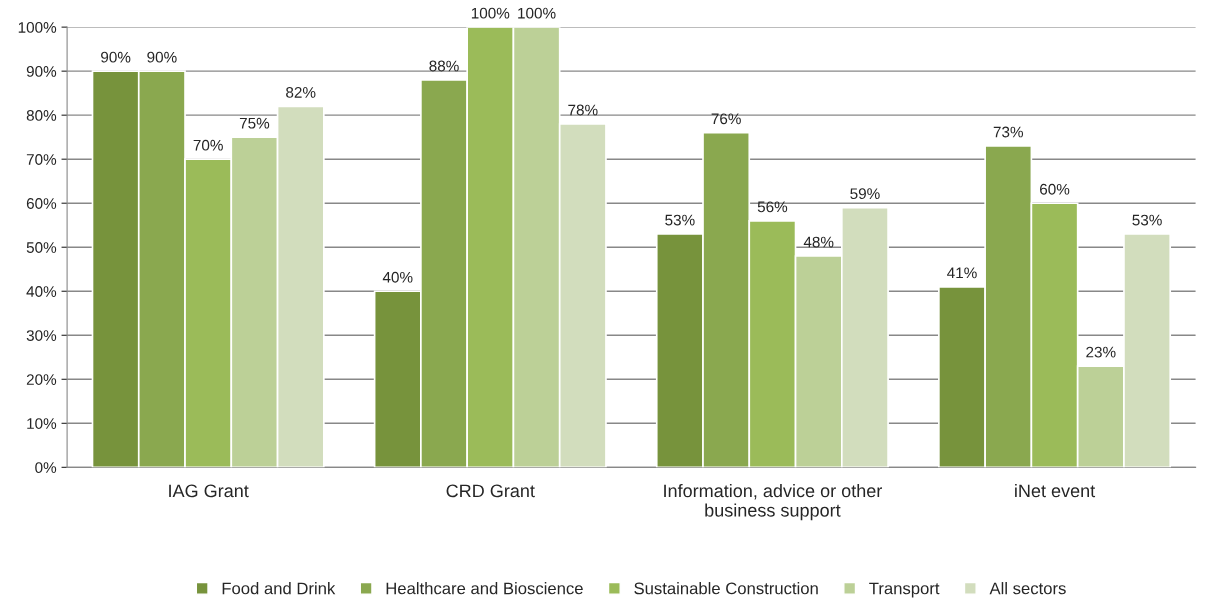  What do you see at coordinates (209, 491) in the screenshot?
I see `x-tick-label: IAG Grant` at bounding box center [209, 491].